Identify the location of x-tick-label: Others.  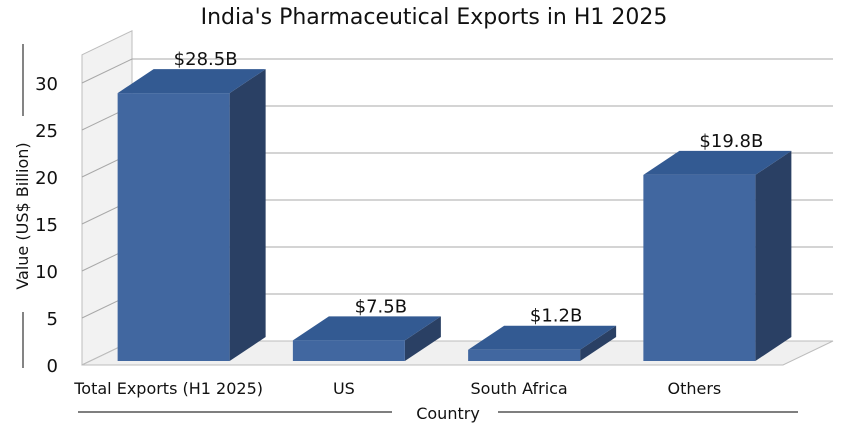
(694, 388).